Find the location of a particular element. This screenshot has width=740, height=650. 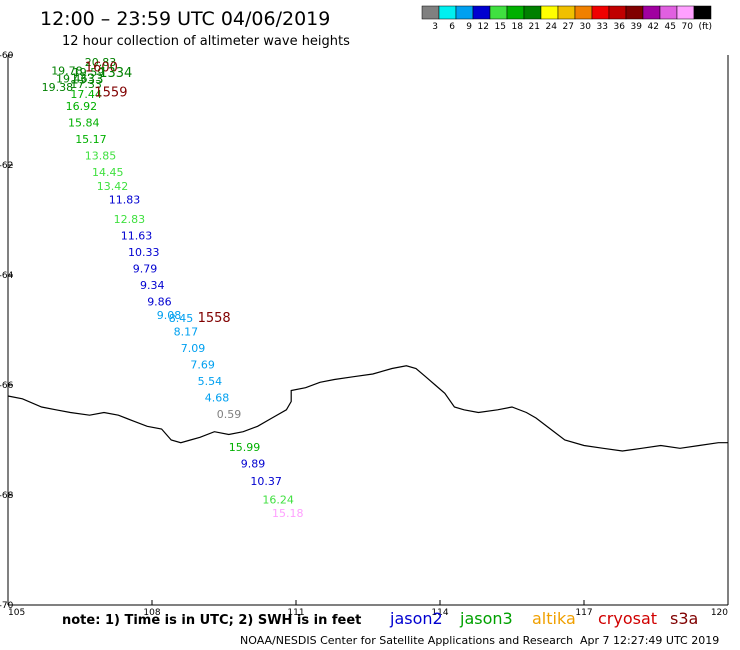

wave-height-label: 15.99 is located at coordinates (244, 447).